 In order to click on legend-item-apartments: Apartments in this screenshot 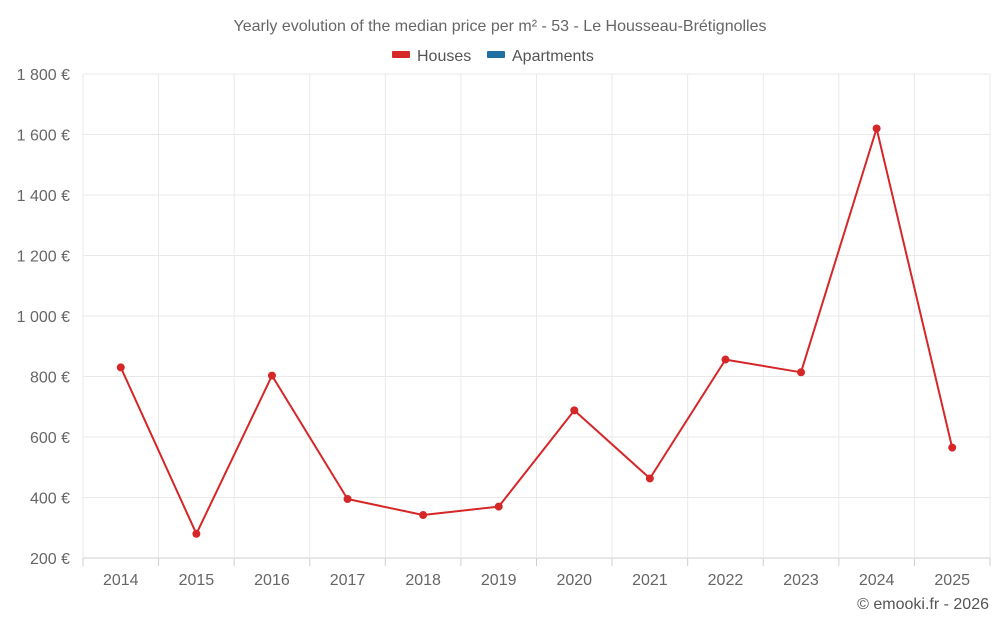, I will do `click(540, 56)`.